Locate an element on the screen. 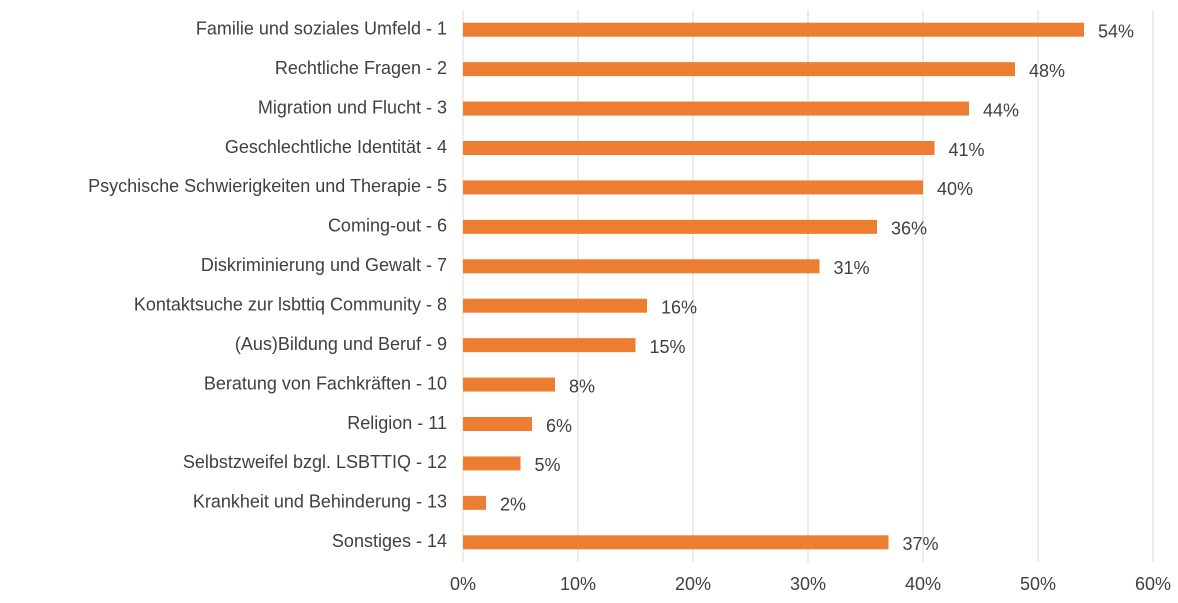 Image resolution: width=1178 pixels, height=603 pixels. y-tick-label: Coming-out - 6 is located at coordinates (387, 226).